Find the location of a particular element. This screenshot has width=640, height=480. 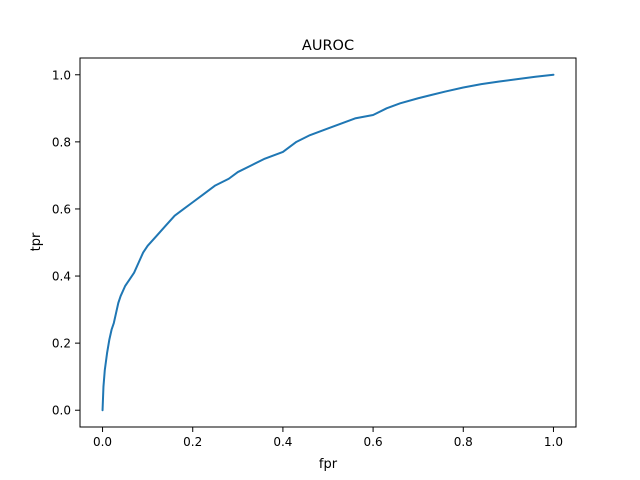

y-axis: 0.0 0.2 0.4 0.6 0.8 1.0 is located at coordinates (66, 243).